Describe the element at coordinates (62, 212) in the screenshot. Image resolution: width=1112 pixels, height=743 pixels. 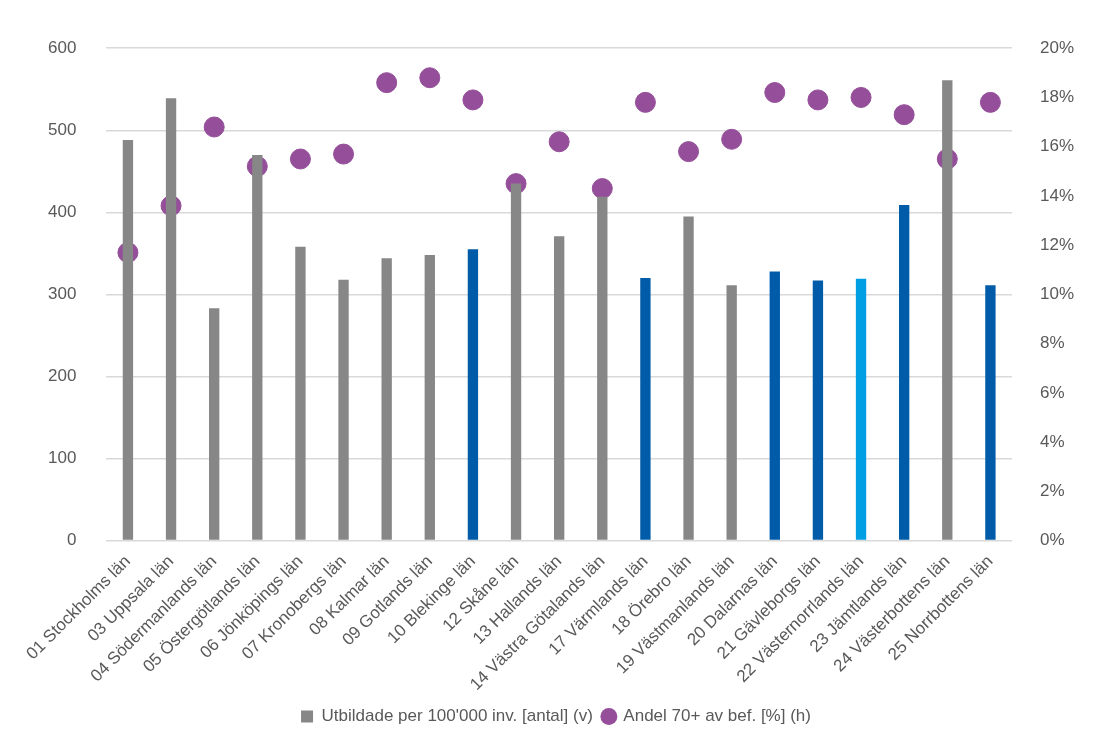
I see `y-tick-label: 400` at that location.